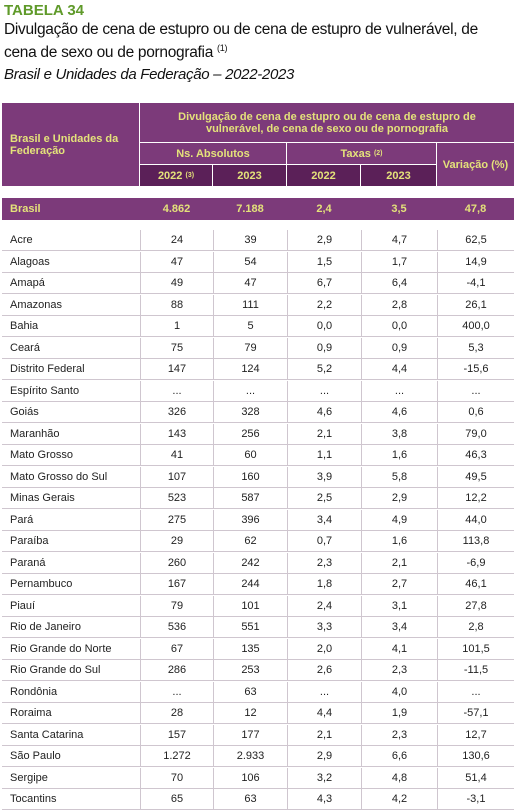 The image size is (514, 811). Describe the element at coordinates (176, 670) in the screenshot. I see `cell-value: 286` at that location.